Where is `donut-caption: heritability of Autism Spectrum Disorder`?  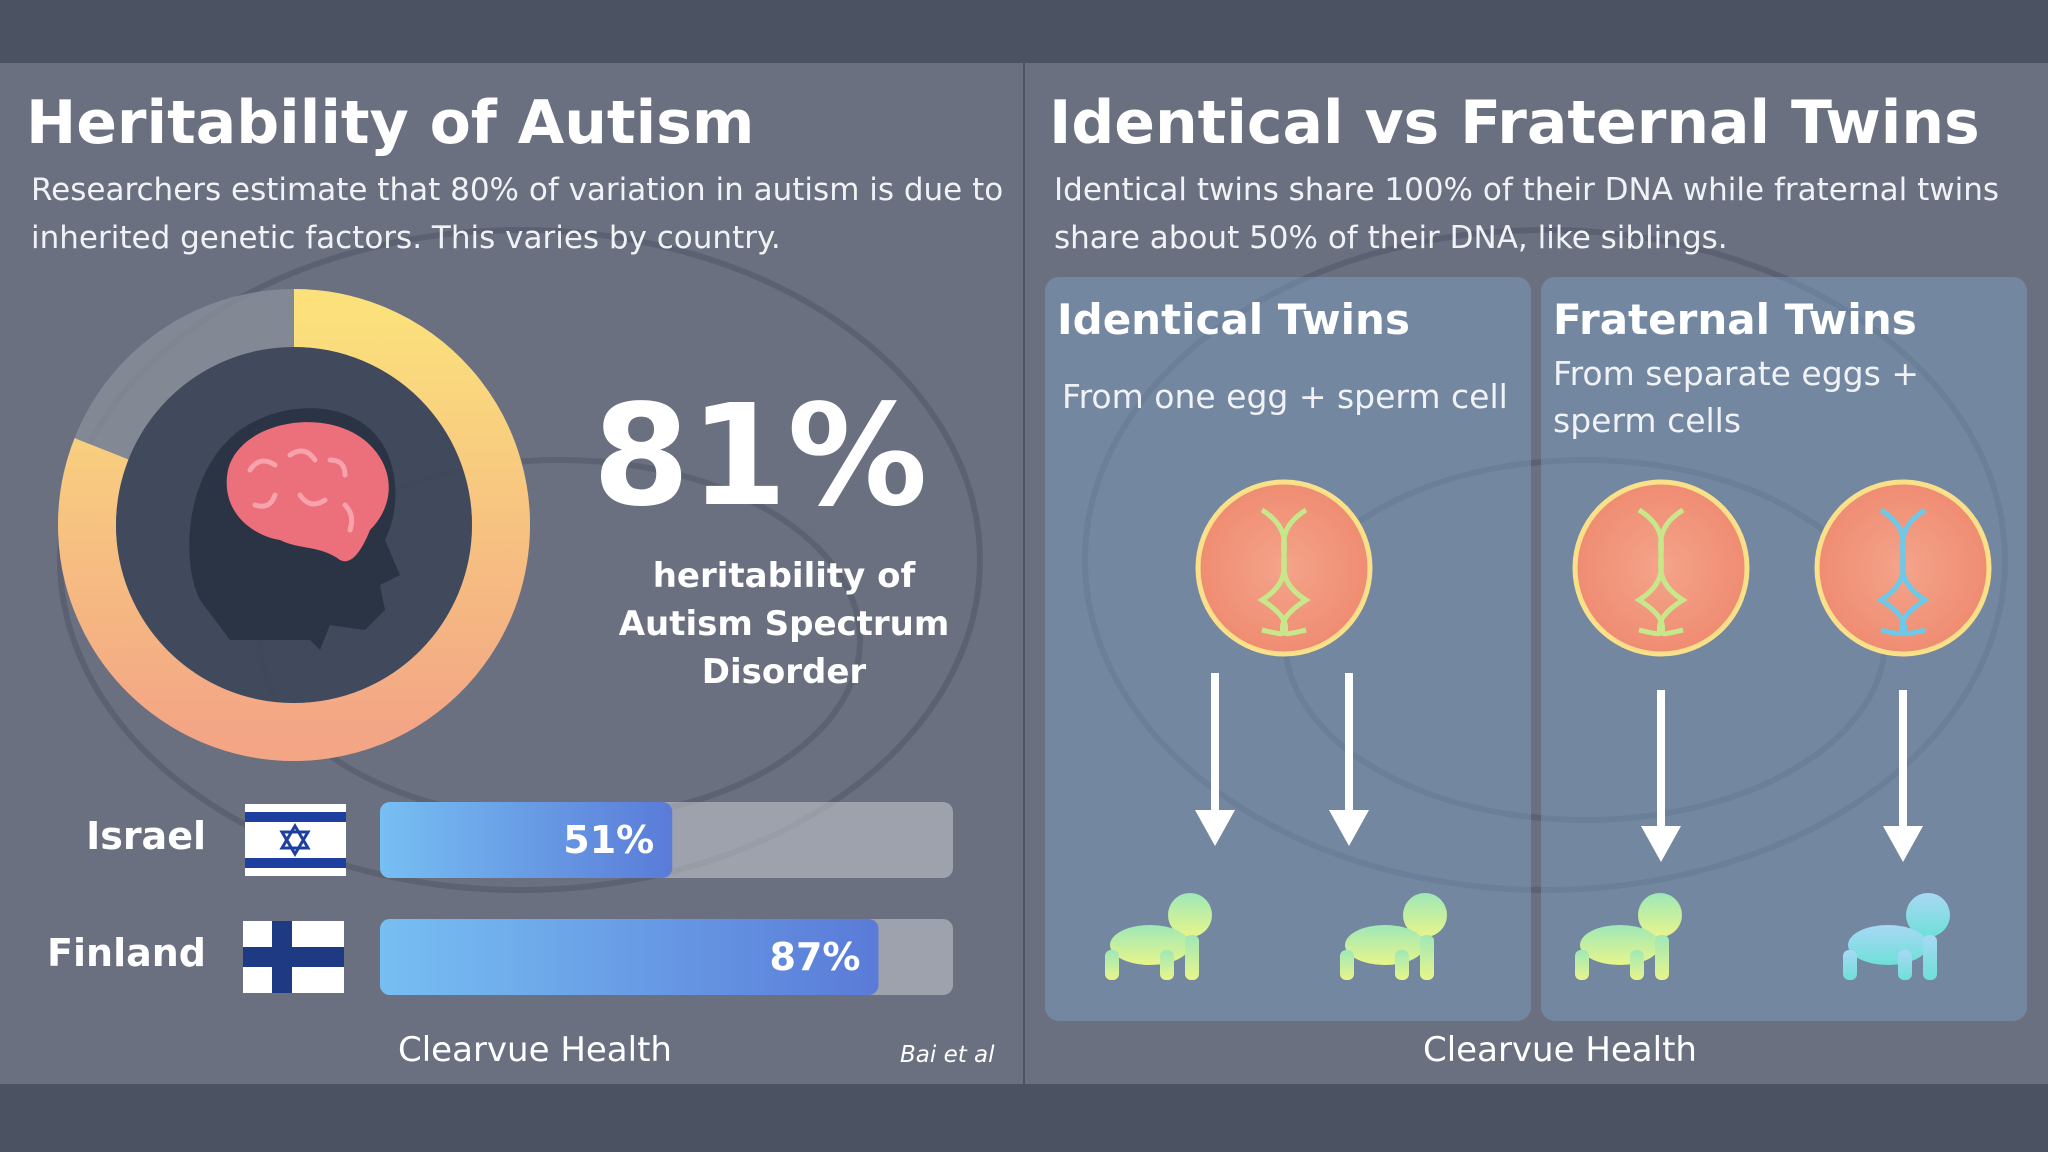
donut-caption: heritability of Autism Spectrum Disorder is located at coordinates (784, 624).